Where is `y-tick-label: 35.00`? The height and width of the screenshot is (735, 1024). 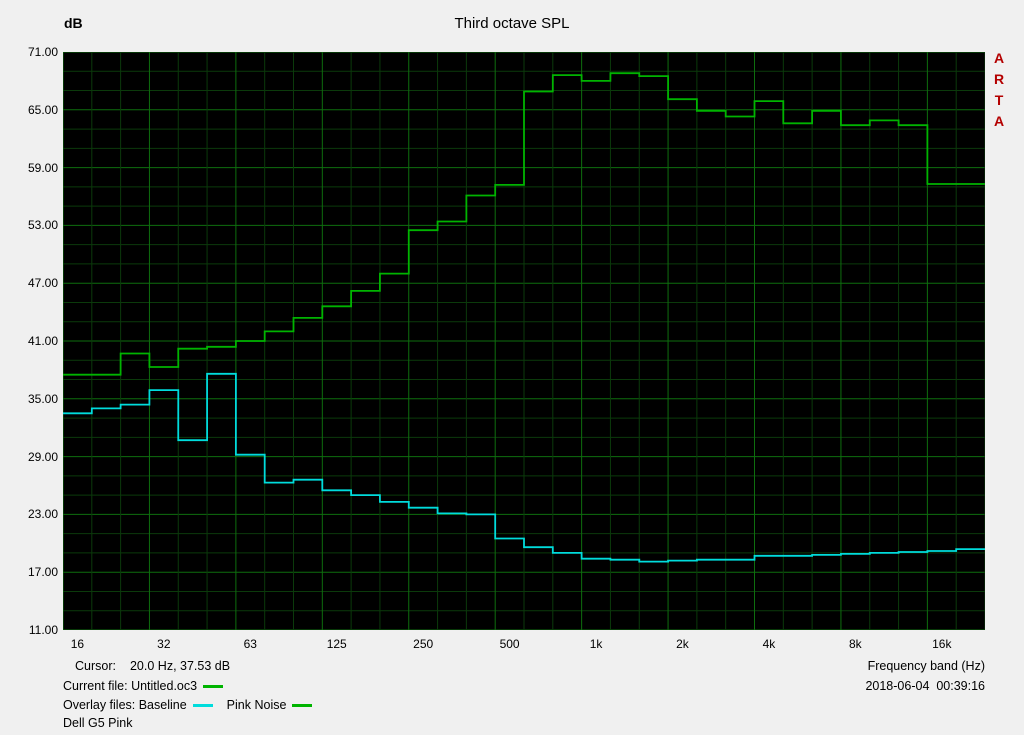
y-tick-label: 35.00 is located at coordinates (42, 398).